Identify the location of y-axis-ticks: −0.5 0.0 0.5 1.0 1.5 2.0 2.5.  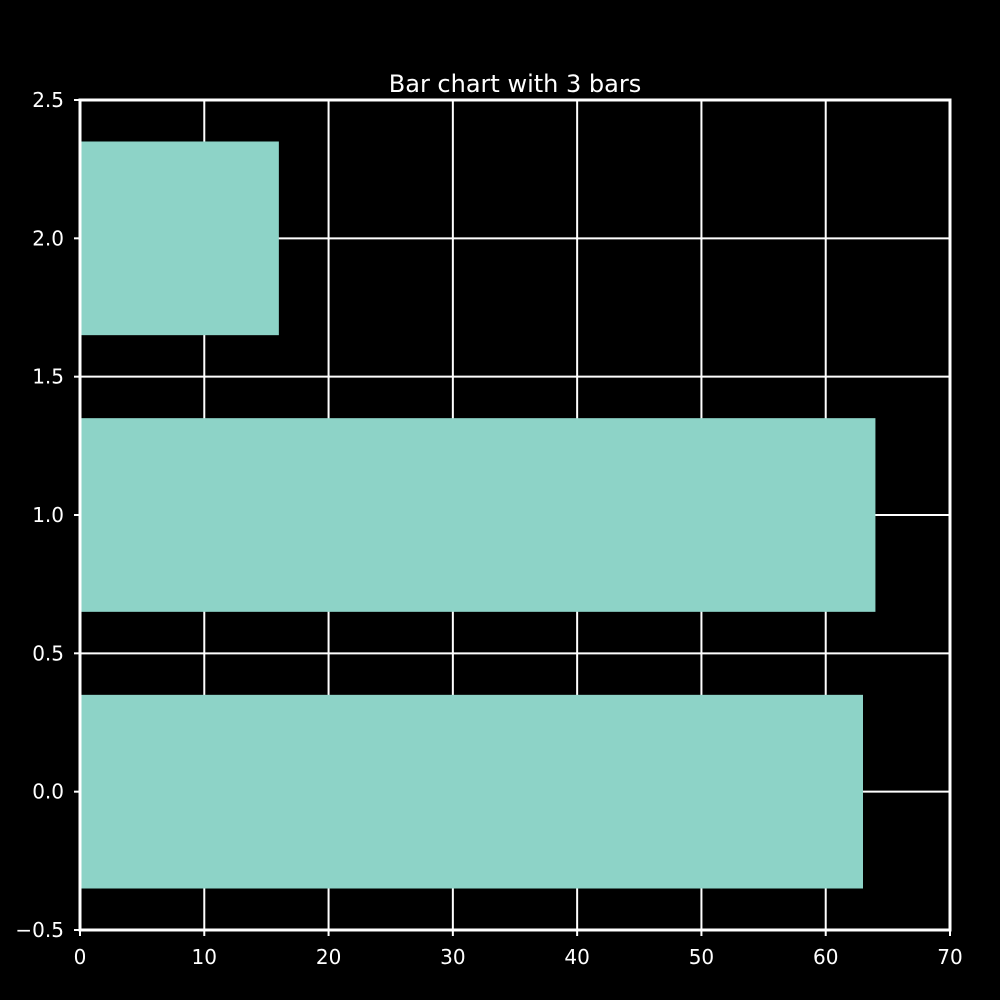
(47, 515).